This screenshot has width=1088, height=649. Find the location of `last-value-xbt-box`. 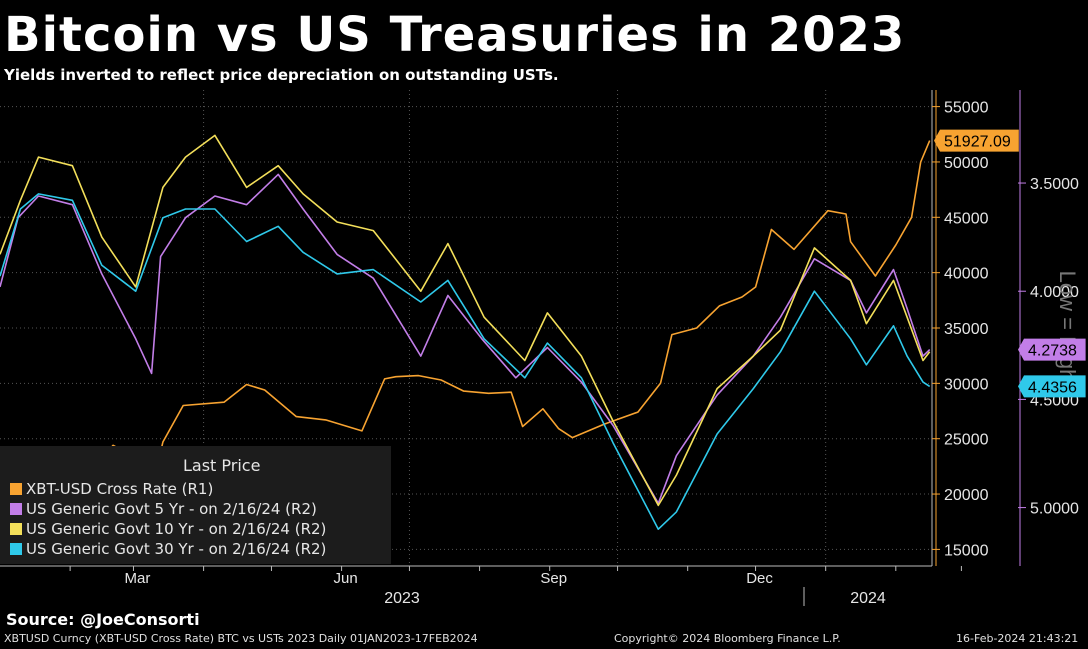

last-value-xbt-box is located at coordinates (976, 140).